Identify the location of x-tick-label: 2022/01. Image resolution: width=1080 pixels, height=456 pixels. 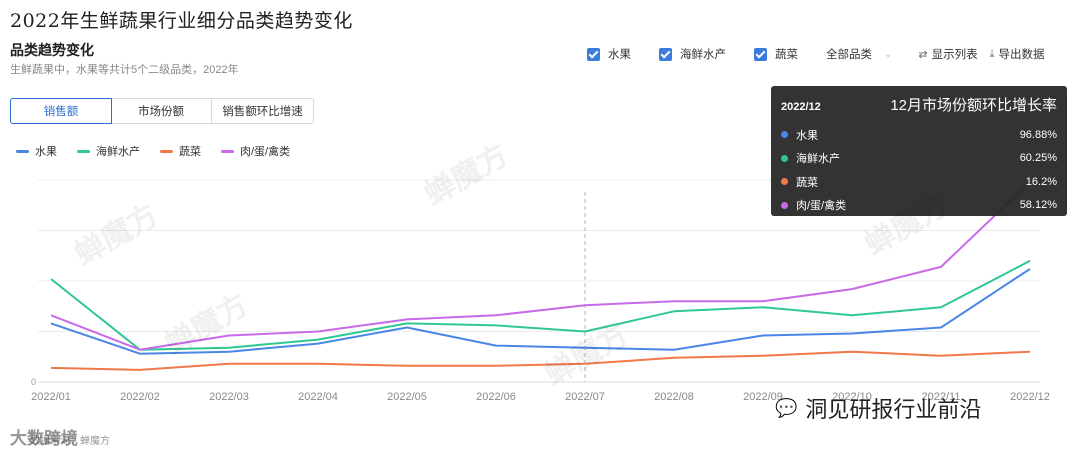
(51, 397).